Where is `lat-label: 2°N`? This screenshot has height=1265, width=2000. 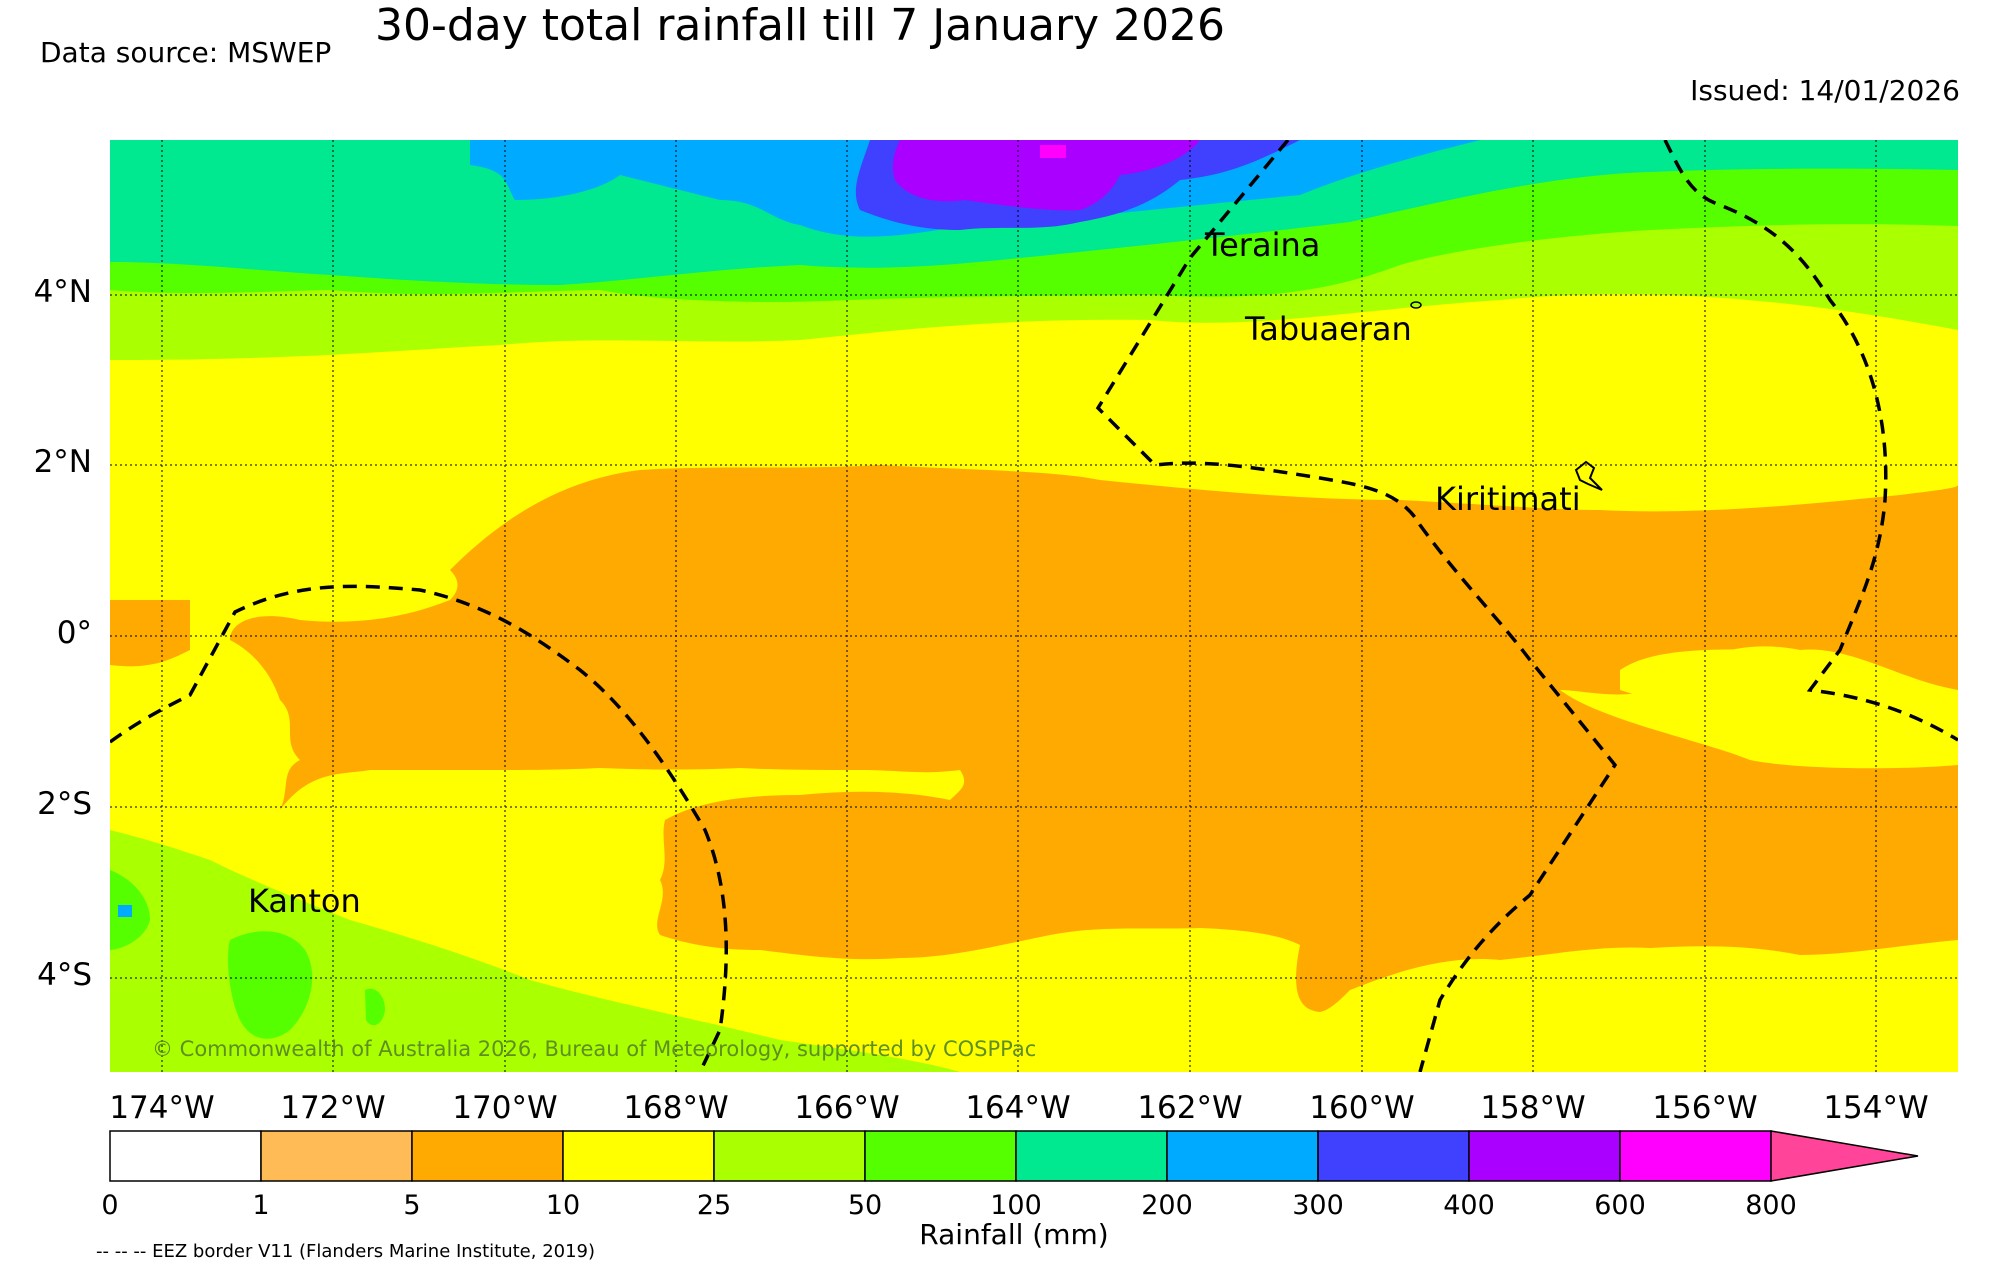 lat-label: 2°N is located at coordinates (62, 462).